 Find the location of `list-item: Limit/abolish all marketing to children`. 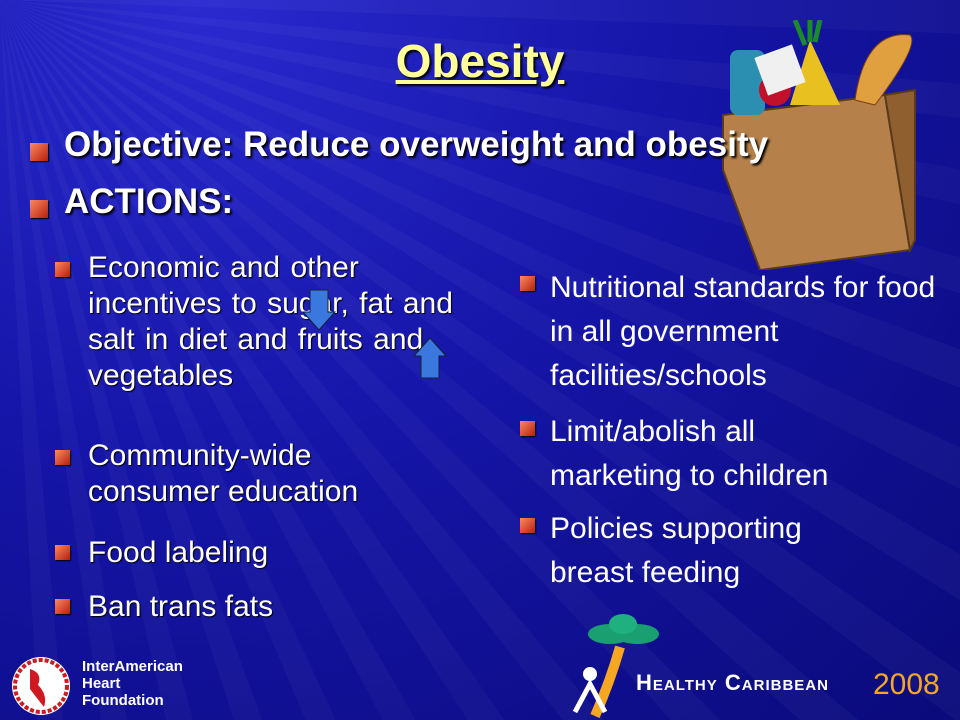

list-item: Limit/abolish all marketing to children is located at coordinates (689, 453).